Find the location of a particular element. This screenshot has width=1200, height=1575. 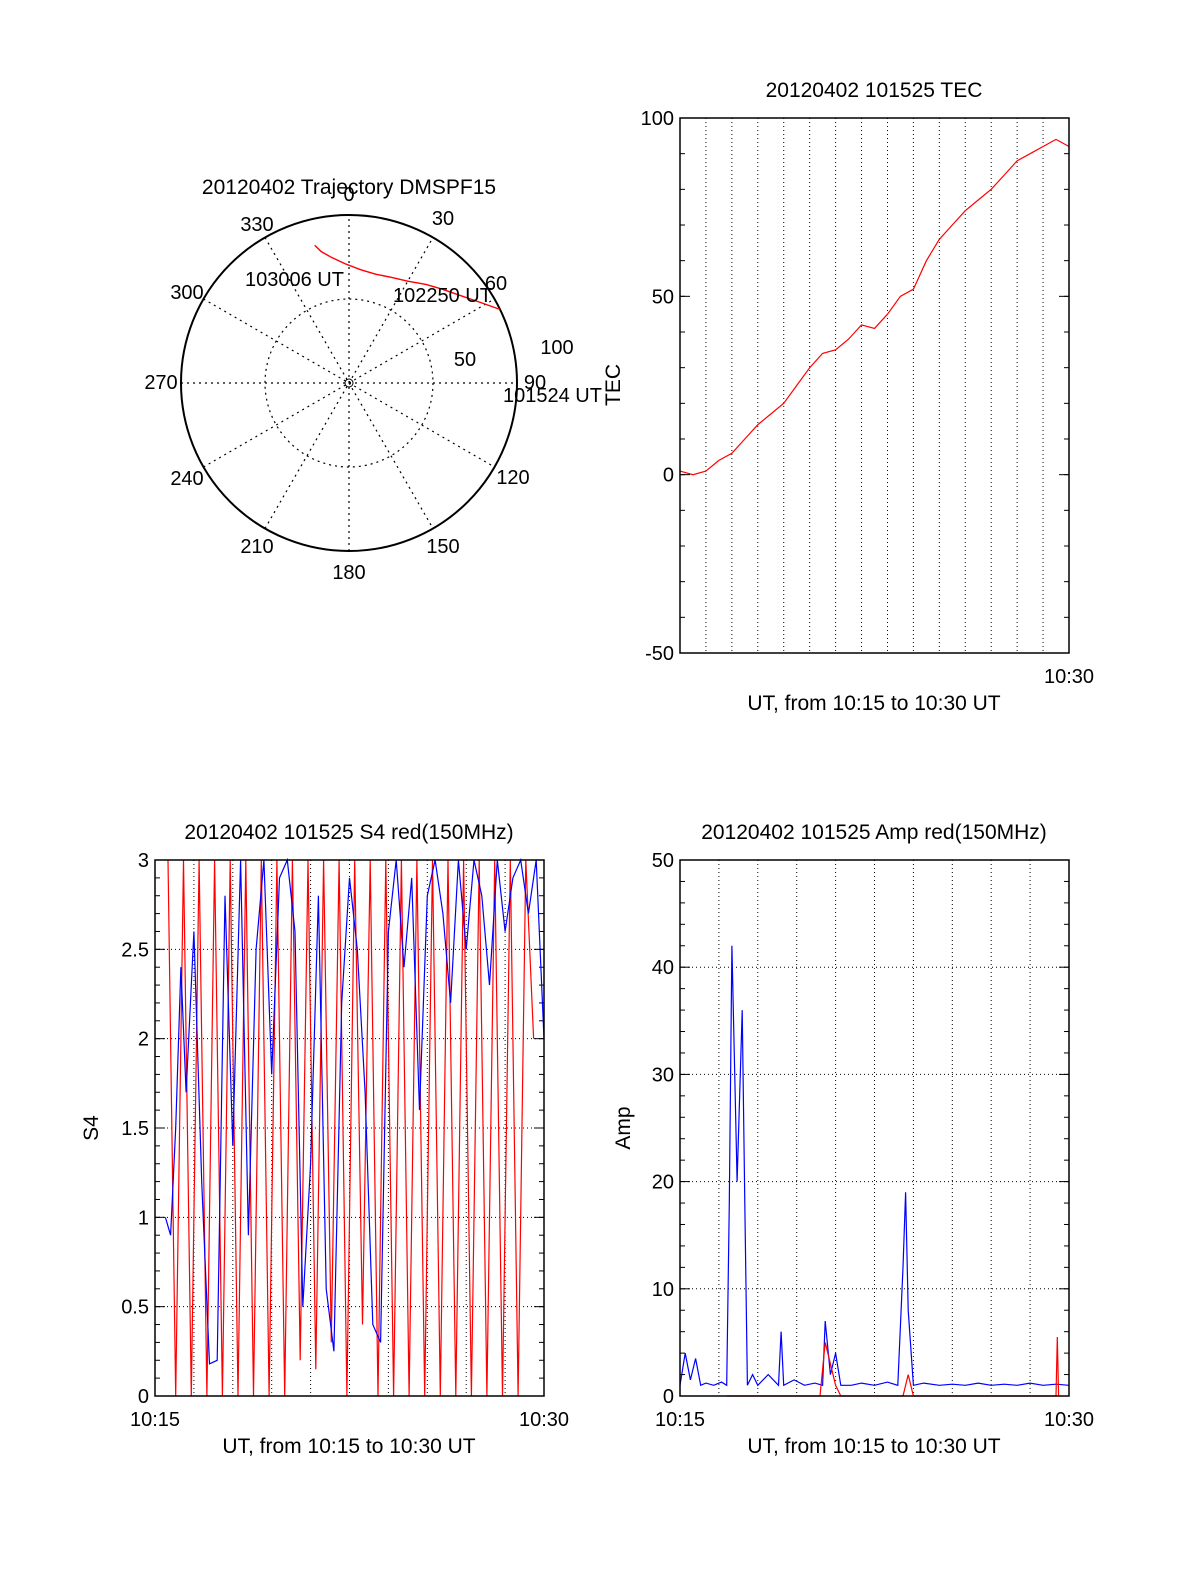

polar-angle-label: 60 is located at coordinates (496, 284).